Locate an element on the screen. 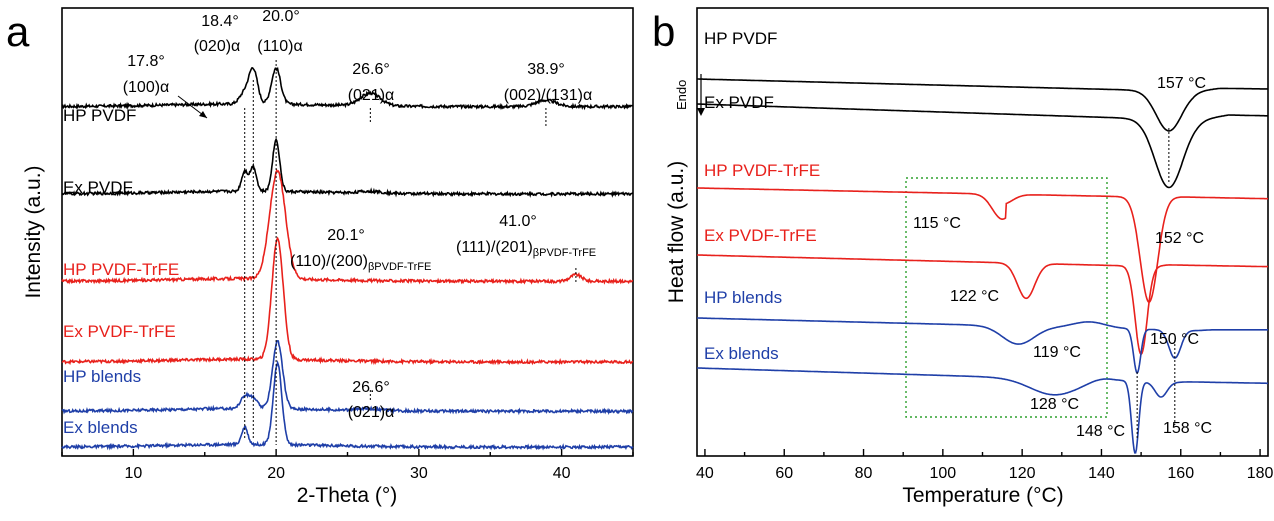  panel-b-y-axis-title: Heat flow (a.u.) is located at coordinates (676, 232).